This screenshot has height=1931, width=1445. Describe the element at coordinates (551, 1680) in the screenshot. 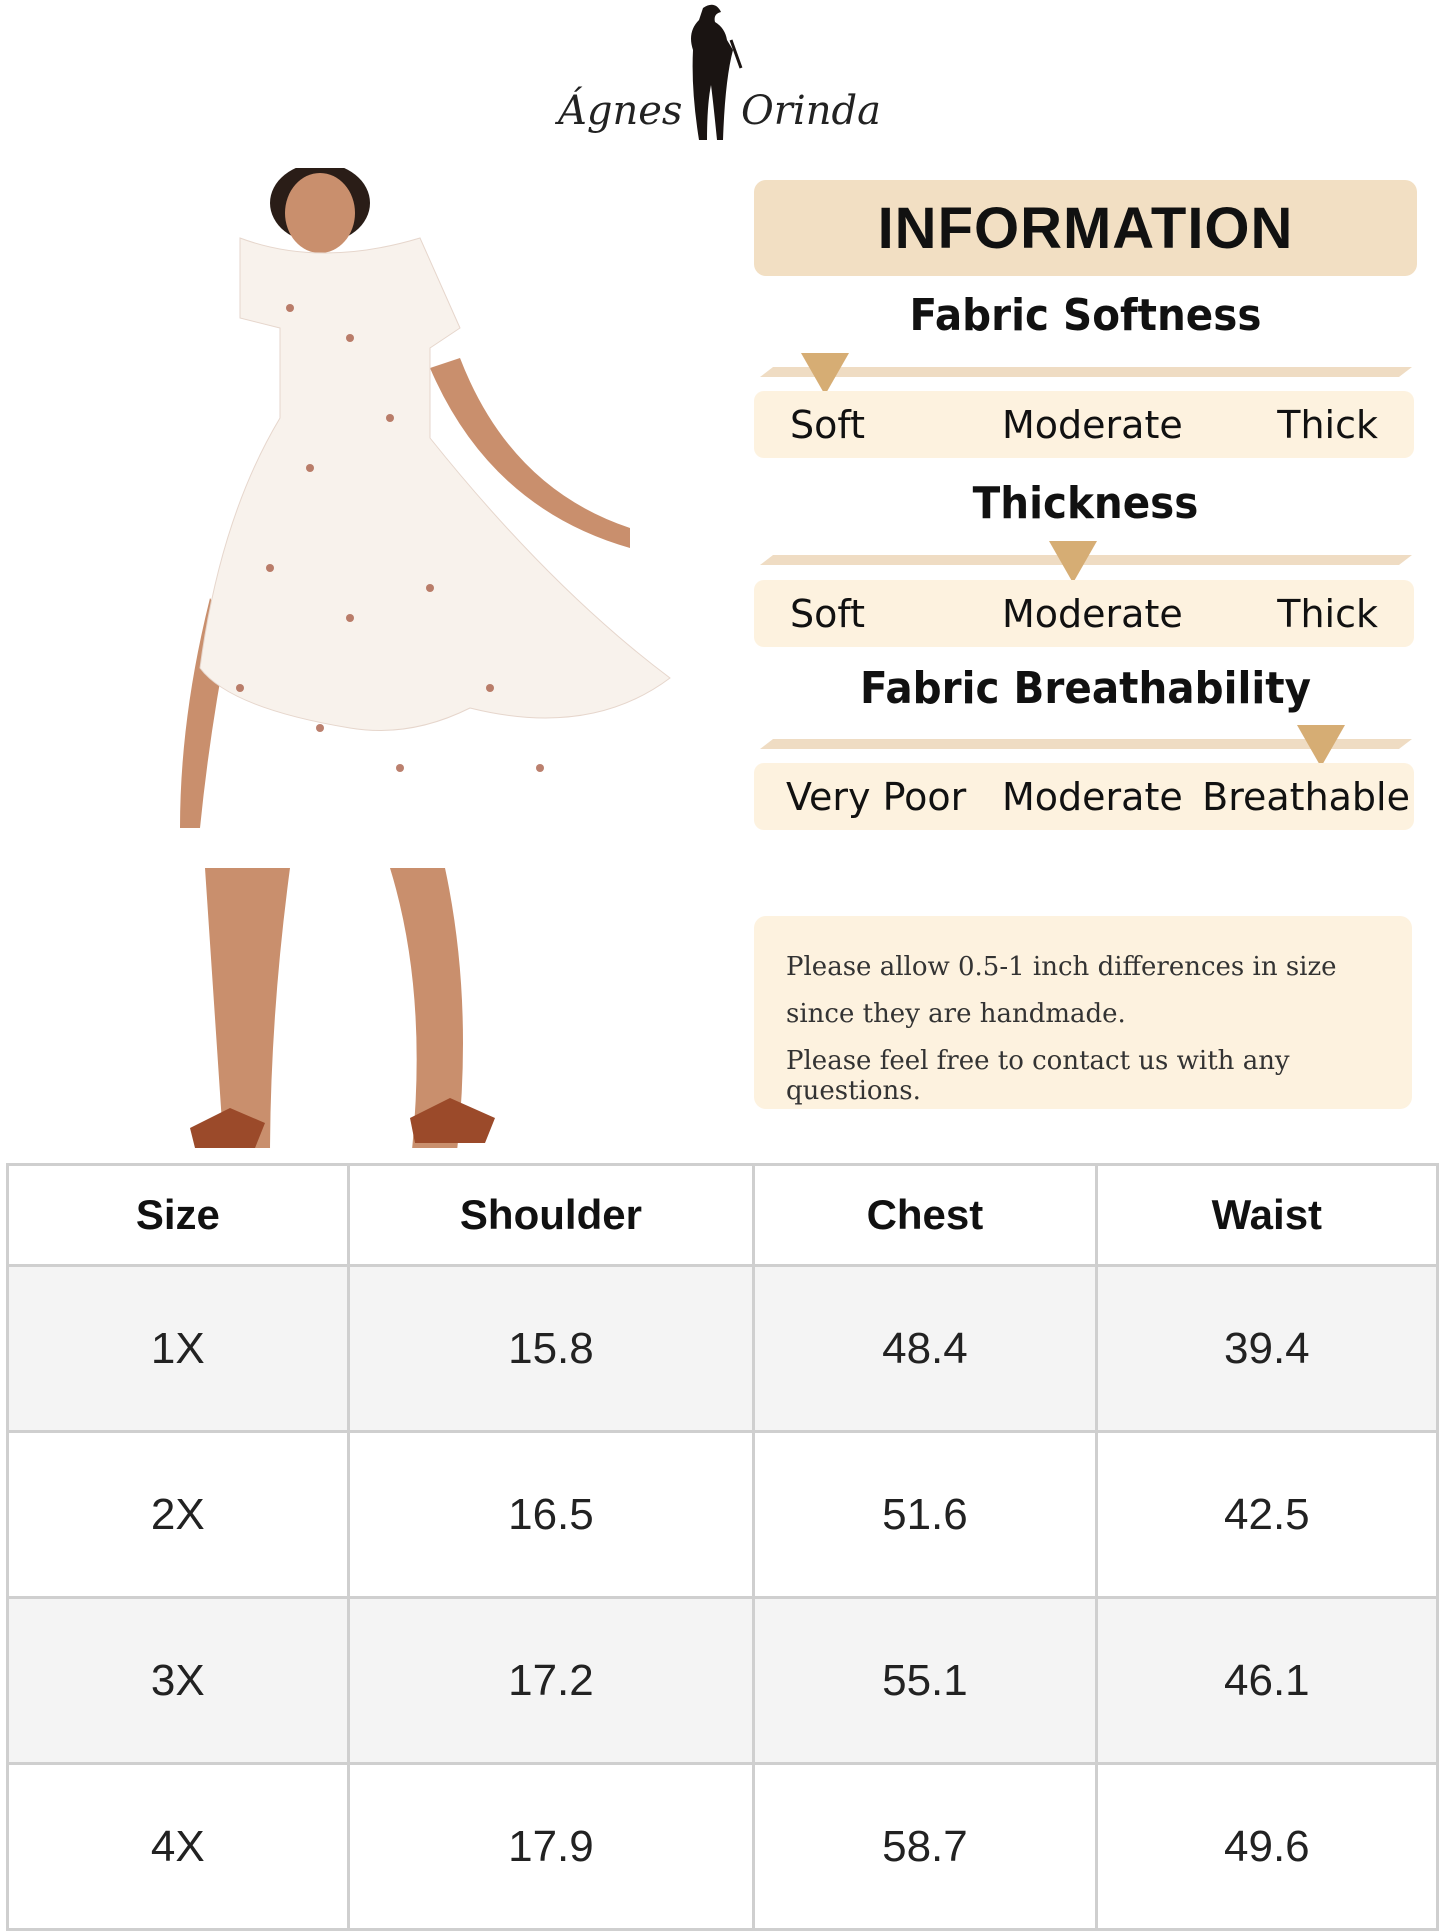

I see `table-cell: 17.2` at that location.